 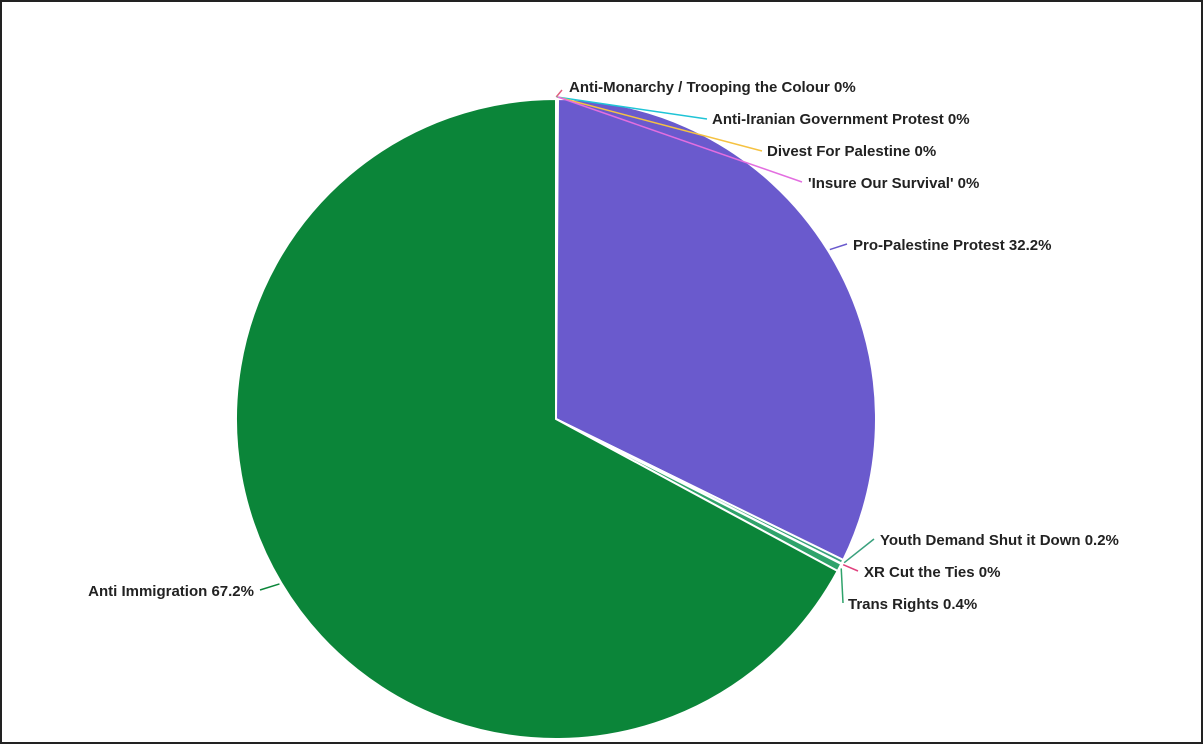 I want to click on leader-line-anti-immigration, so click(x=269, y=587).